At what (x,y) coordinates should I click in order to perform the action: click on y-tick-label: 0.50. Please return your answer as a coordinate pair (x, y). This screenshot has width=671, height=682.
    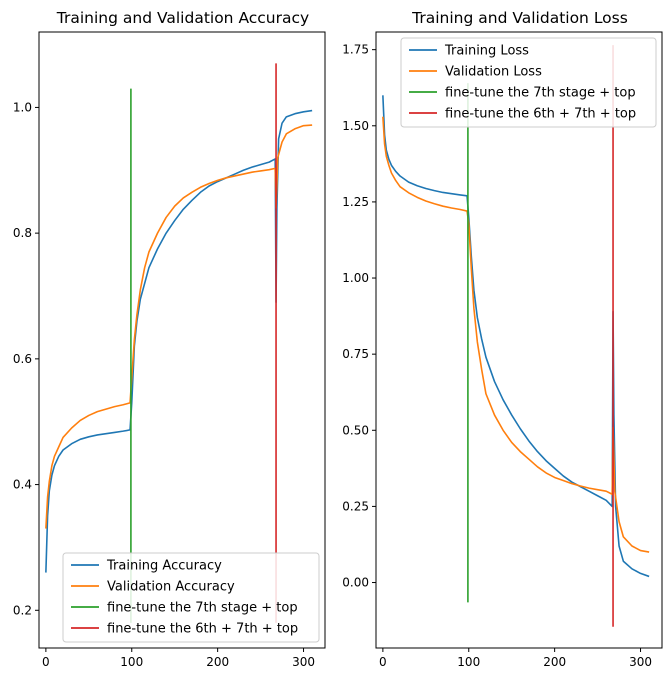
    Looking at the image, I should click on (355, 430).